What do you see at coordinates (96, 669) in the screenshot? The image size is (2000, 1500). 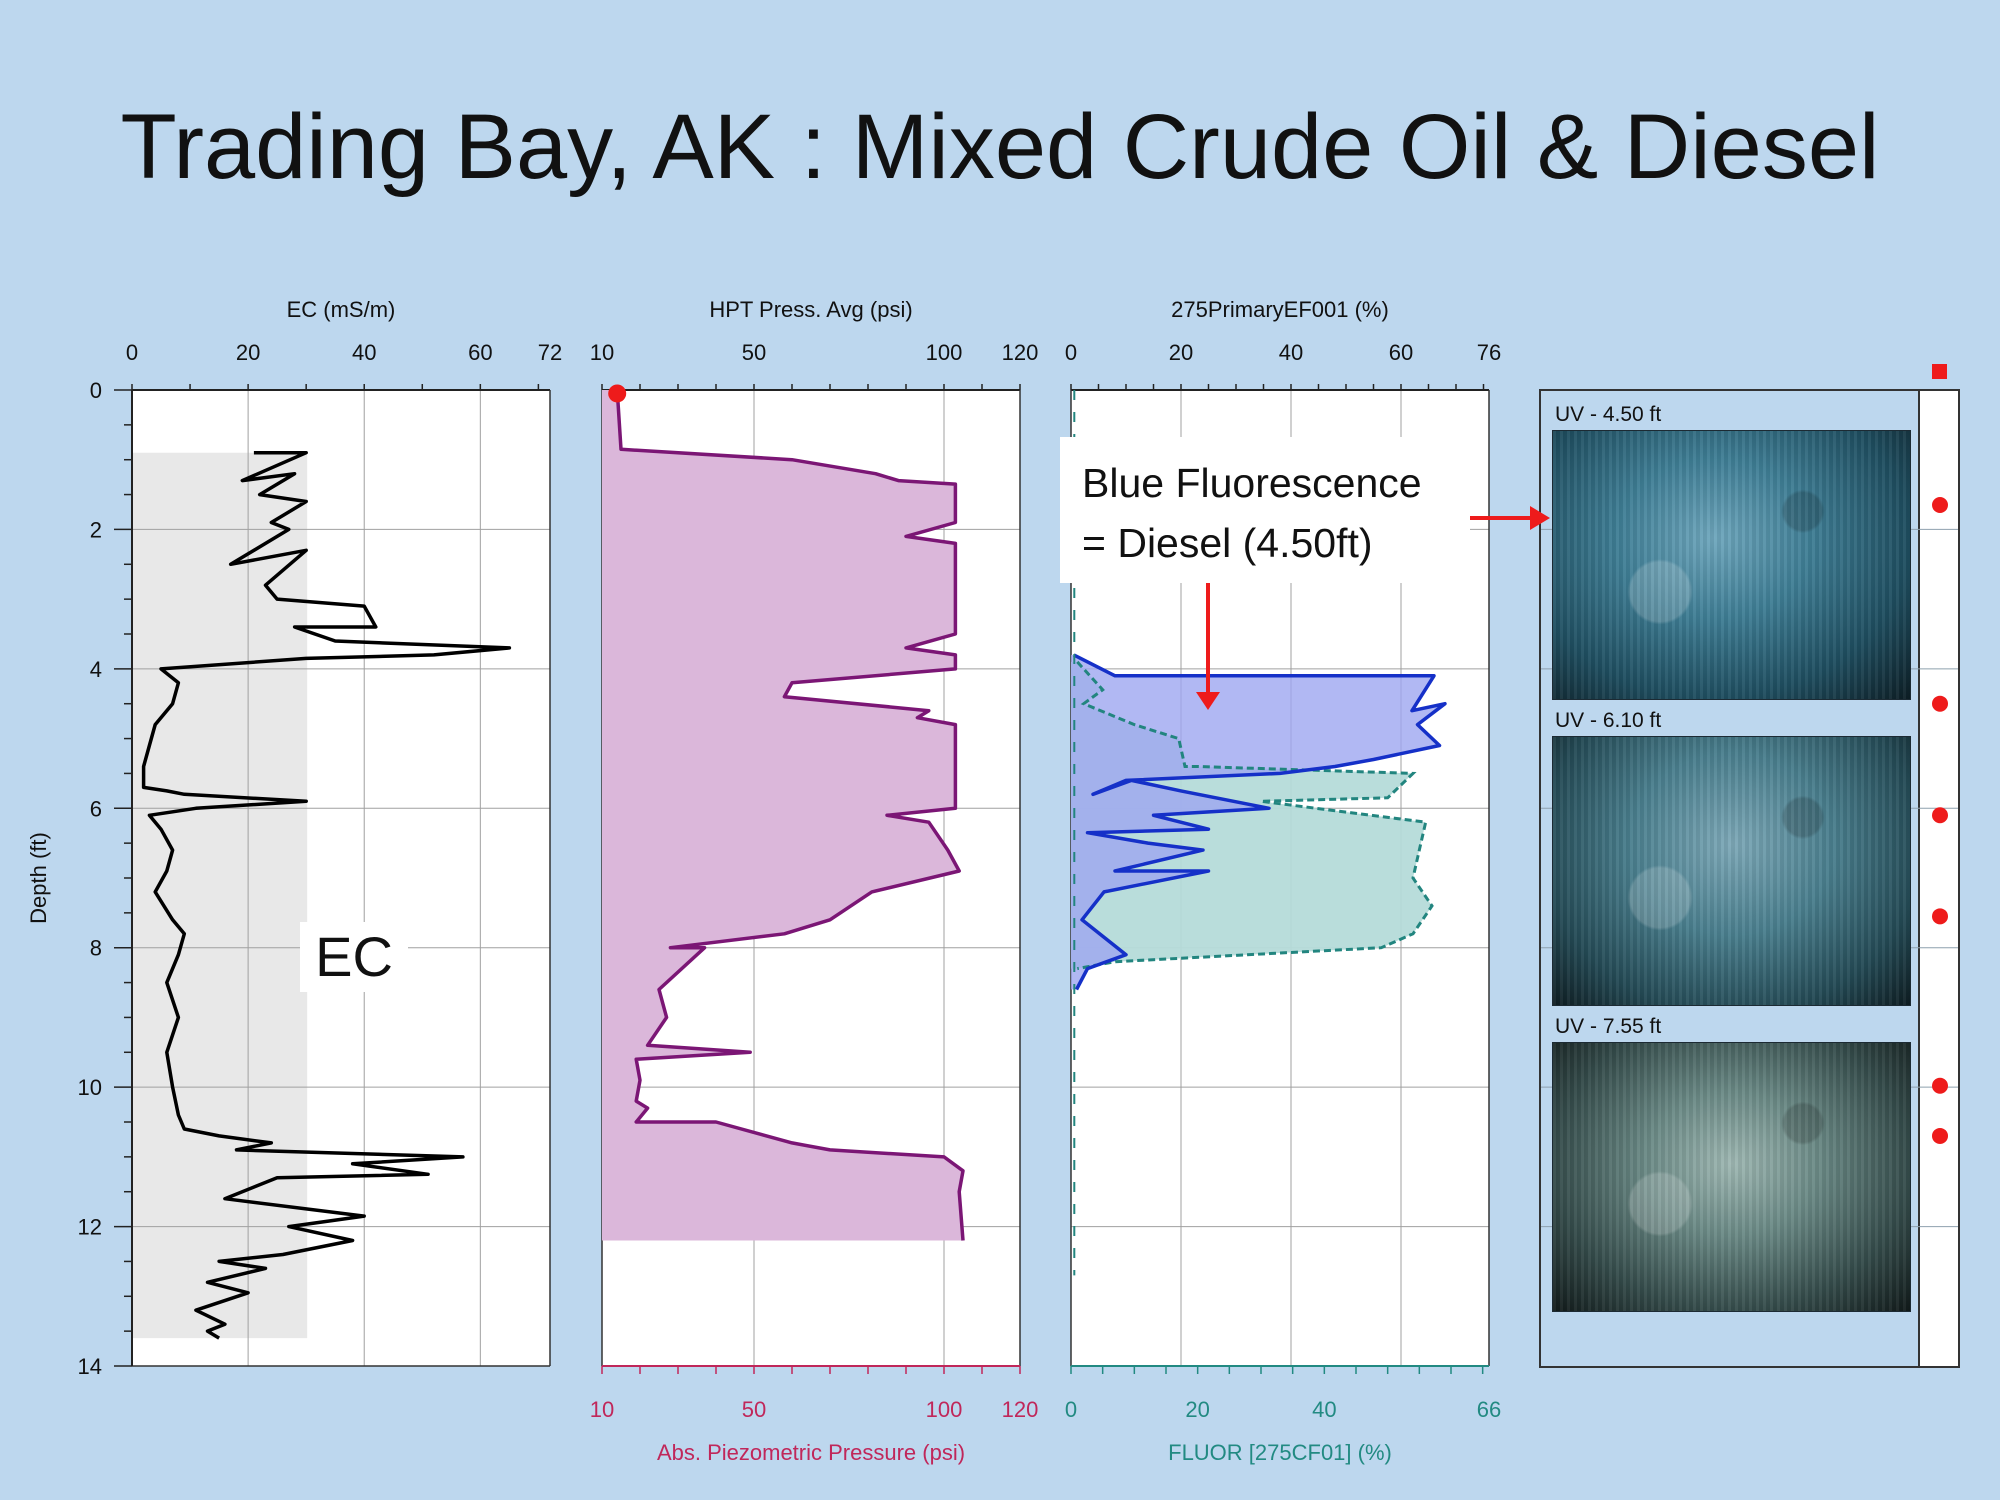 I see `depth-tick-label: 4` at bounding box center [96, 669].